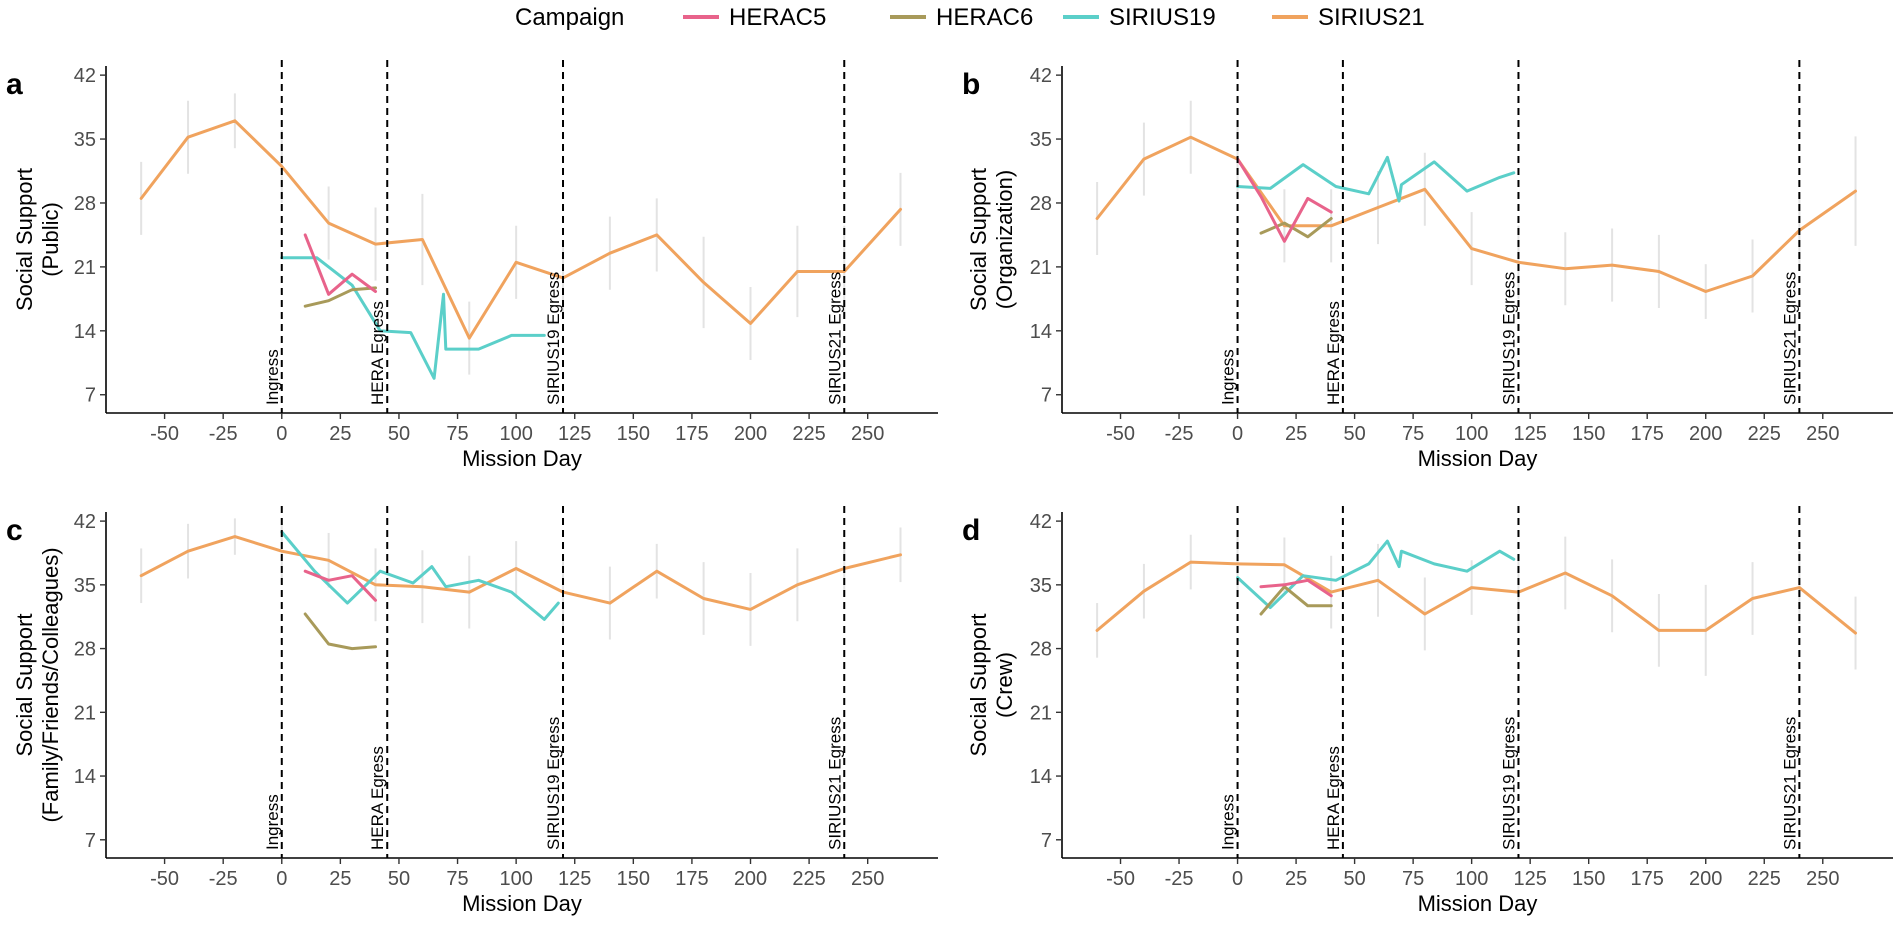 The image size is (1901, 926). What do you see at coordinates (14, 530) in the screenshot?
I see `panel-letter: c` at bounding box center [14, 530].